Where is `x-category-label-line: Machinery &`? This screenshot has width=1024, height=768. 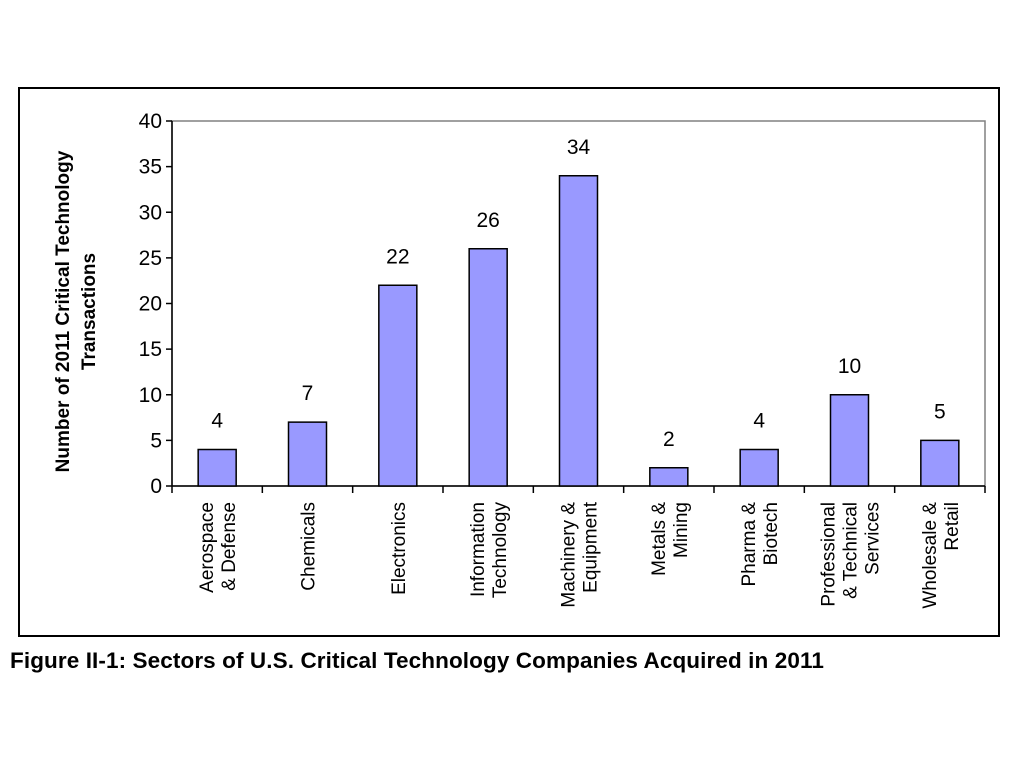
x-category-label-line: Machinery & is located at coordinates (569, 555).